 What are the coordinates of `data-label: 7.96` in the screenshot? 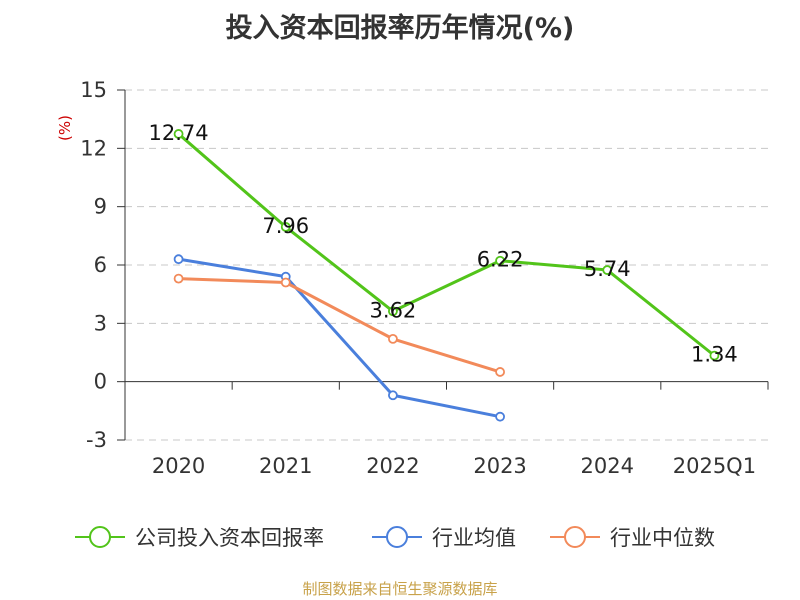 It's located at (285, 226).